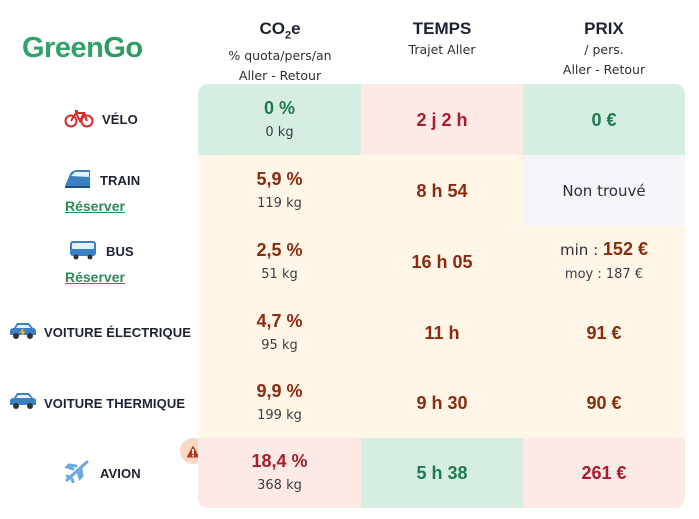  What do you see at coordinates (99, 190) in the screenshot?
I see `row-label-train: TRAIN Réserver` at bounding box center [99, 190].